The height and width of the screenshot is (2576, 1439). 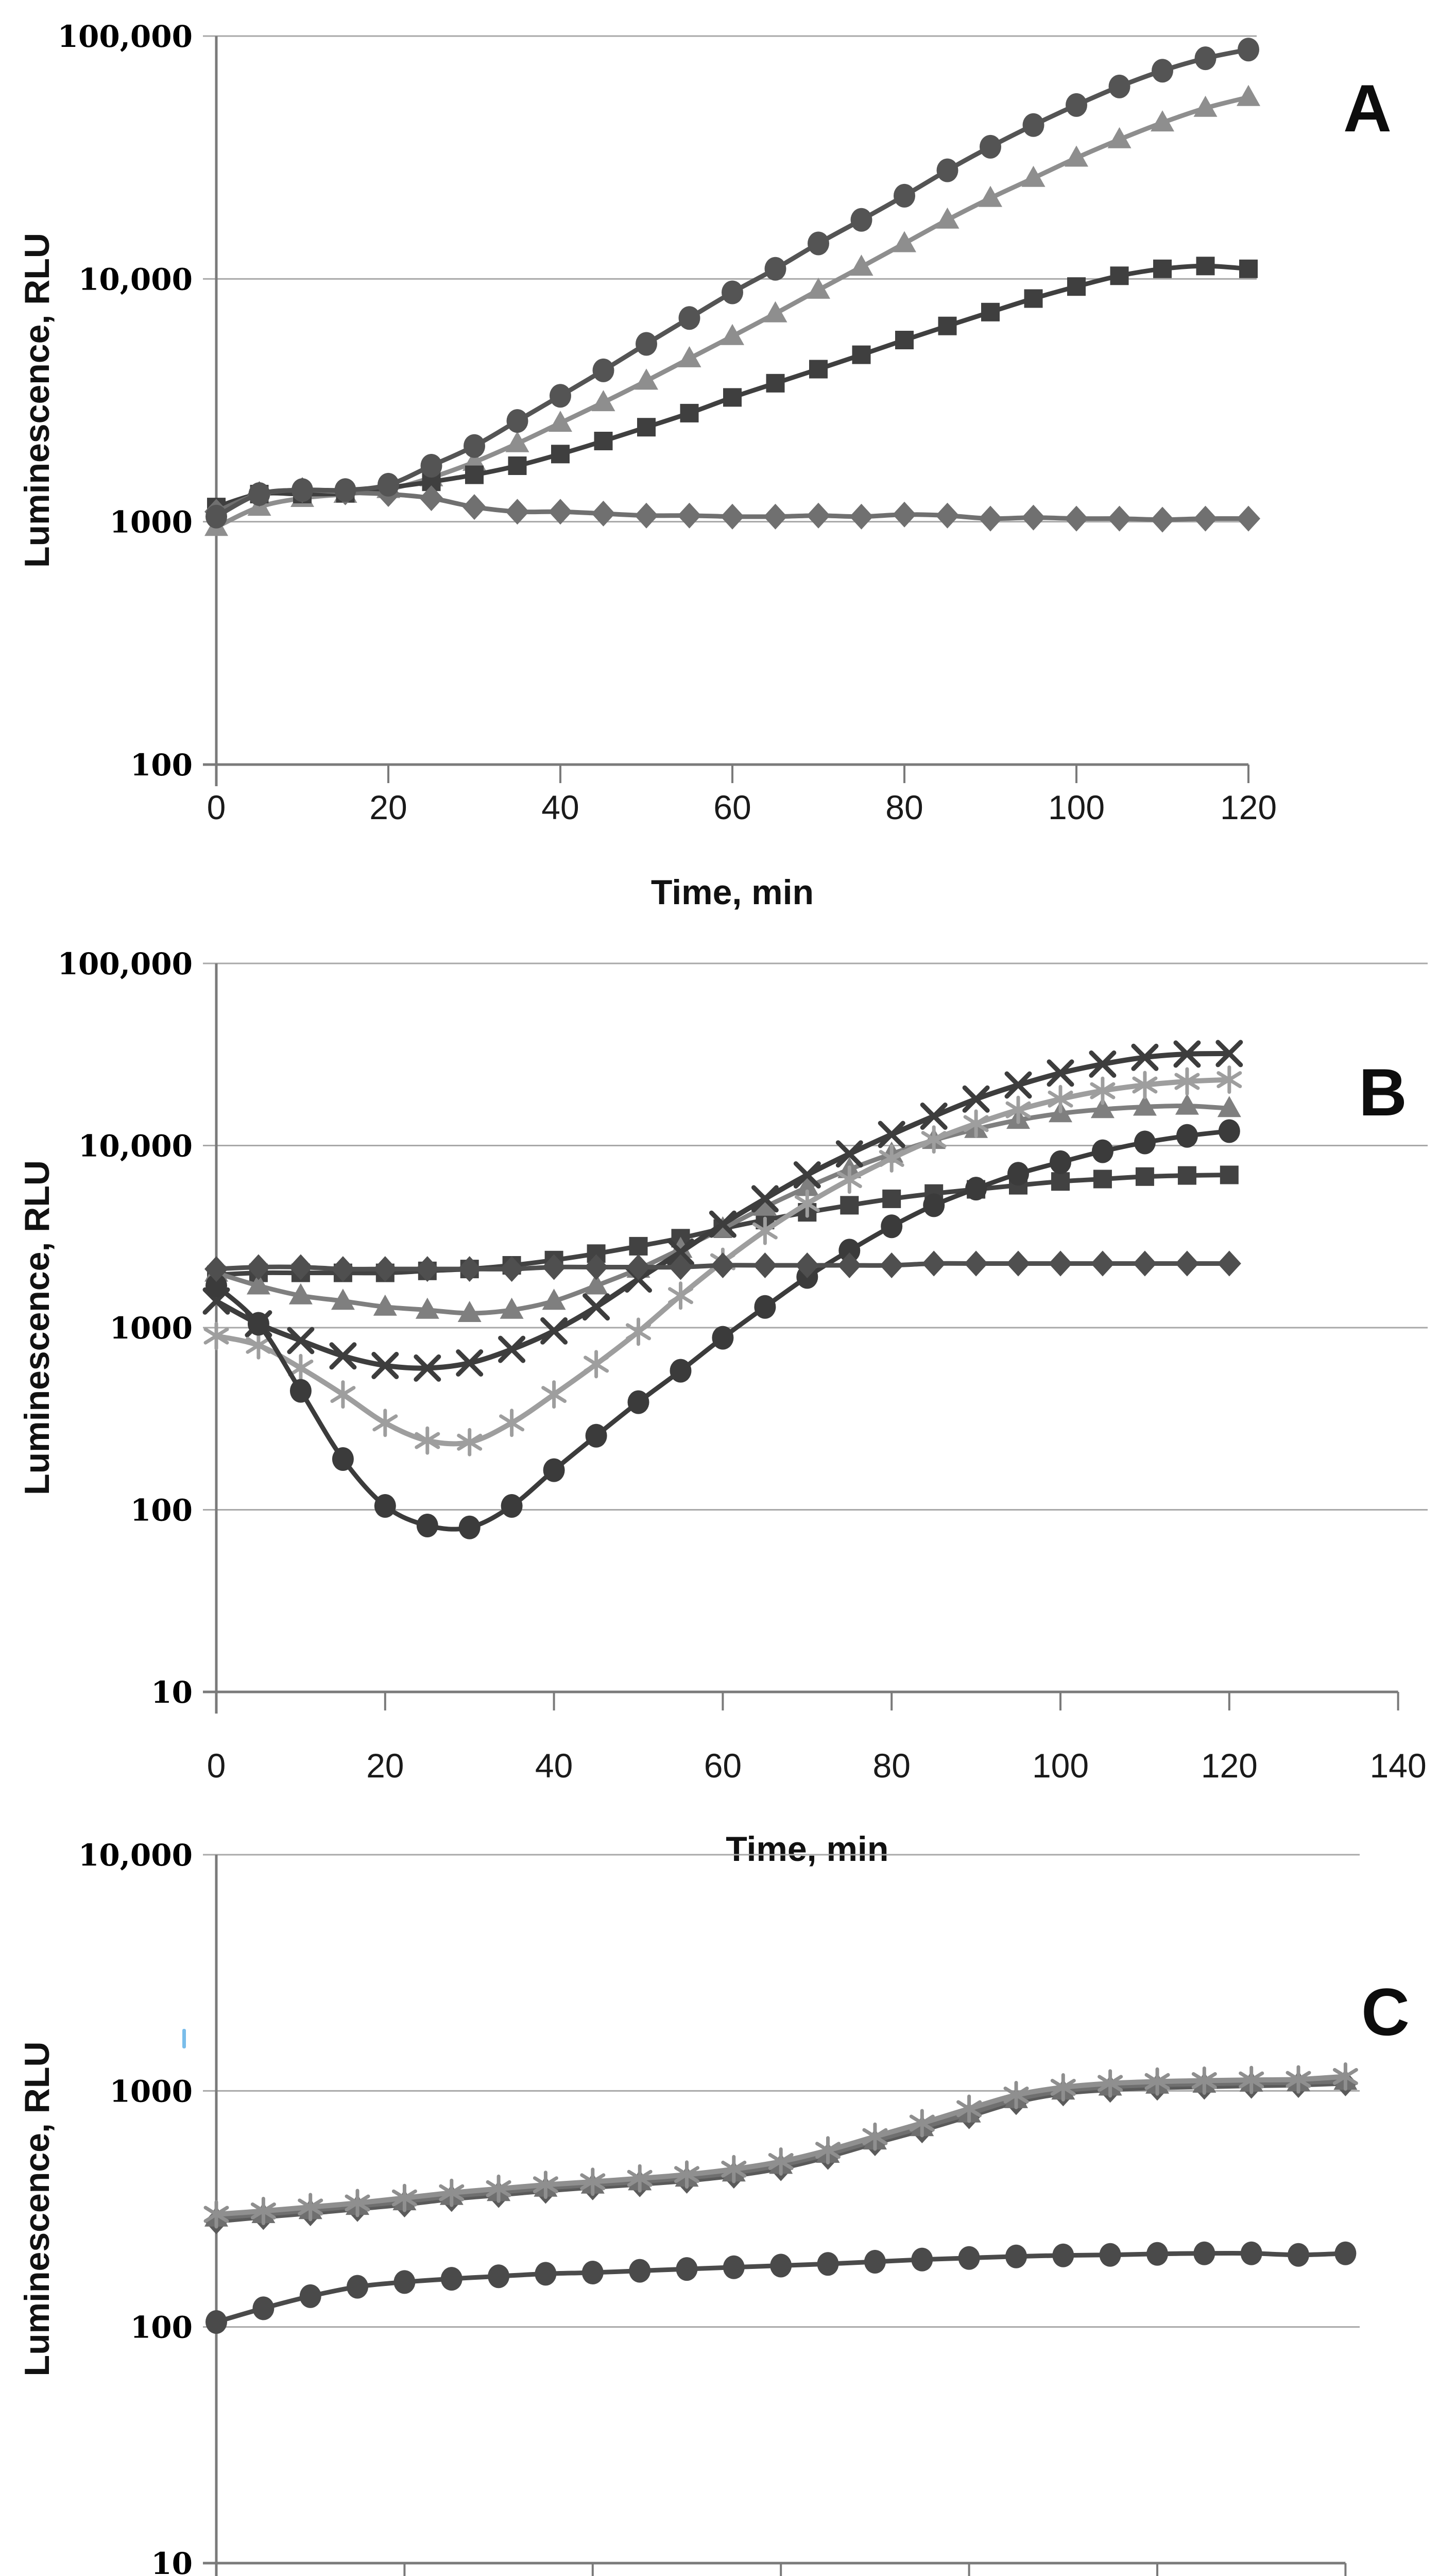 What do you see at coordinates (732, 310) in the screenshot?
I see `A-triangle-series` at bounding box center [732, 310].